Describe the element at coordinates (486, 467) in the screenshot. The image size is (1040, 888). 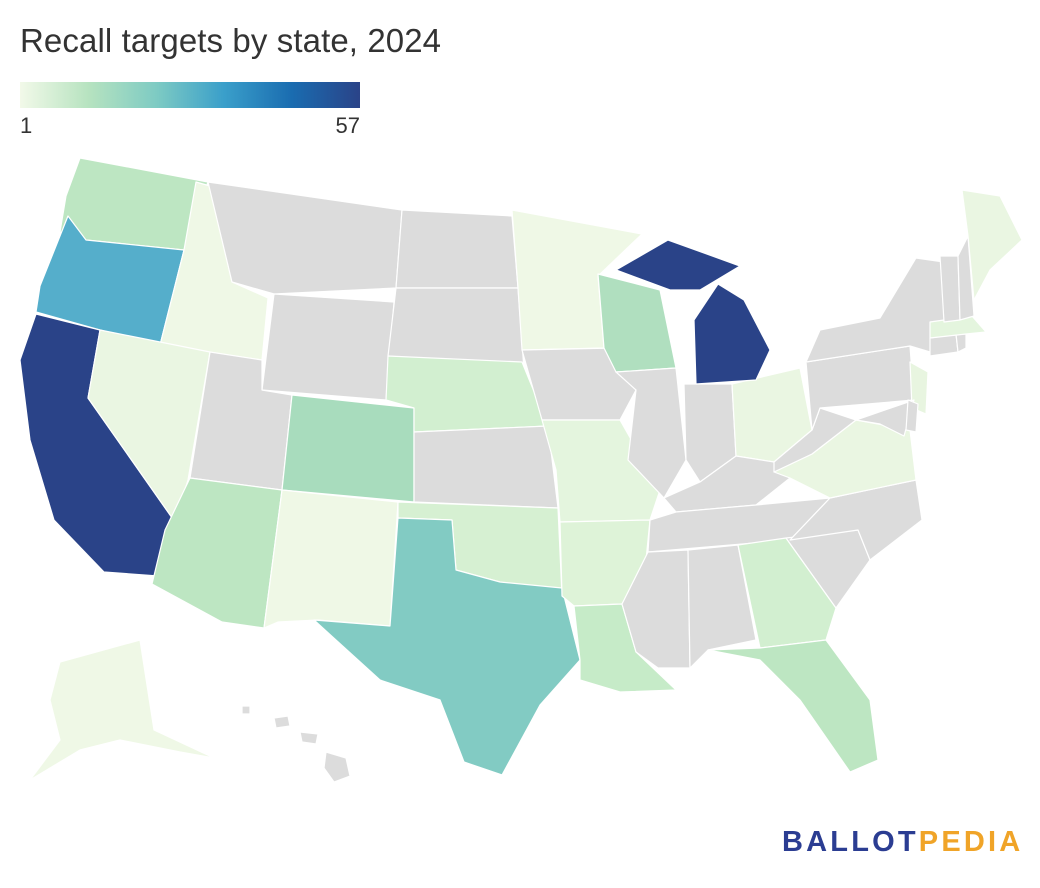
I see `state-KS` at that location.